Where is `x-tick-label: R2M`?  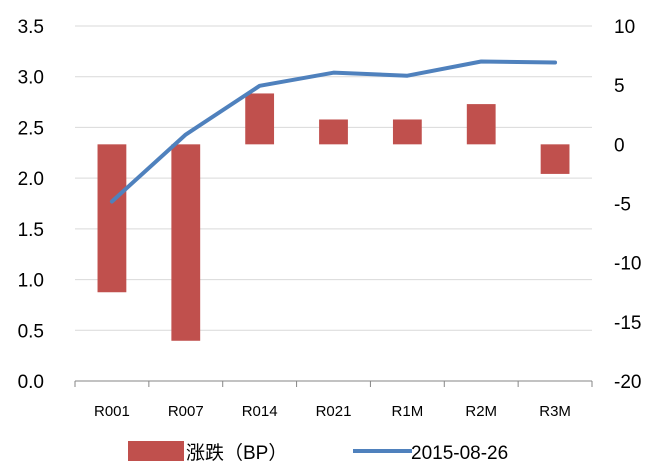
x-tick-label: R2M is located at coordinates (481, 411).